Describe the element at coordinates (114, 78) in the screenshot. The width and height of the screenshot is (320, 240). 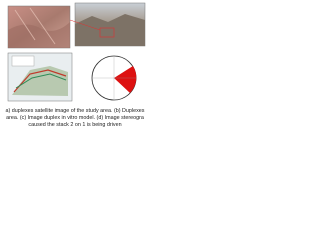
I see `panel-d` at that location.